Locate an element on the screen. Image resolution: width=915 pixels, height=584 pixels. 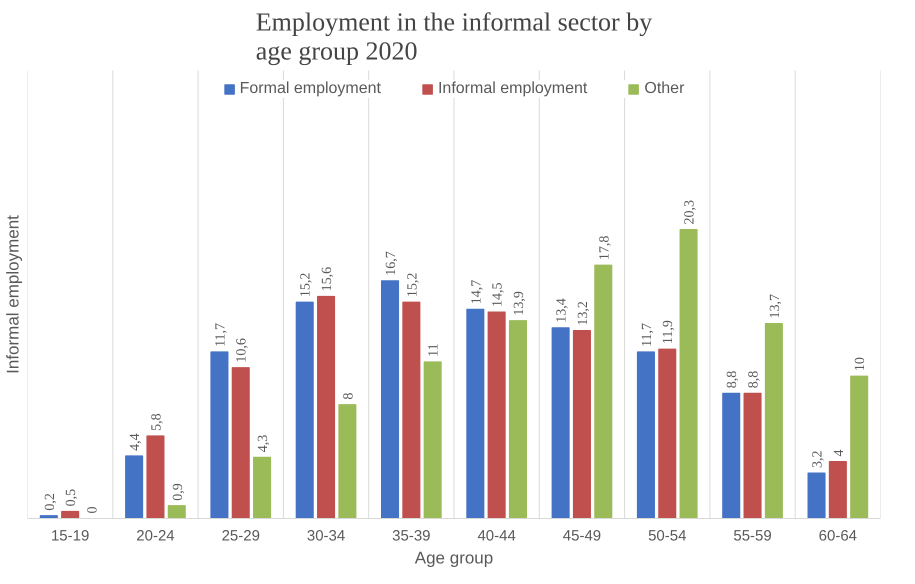
data-label: 4,4 is located at coordinates (136, 442).